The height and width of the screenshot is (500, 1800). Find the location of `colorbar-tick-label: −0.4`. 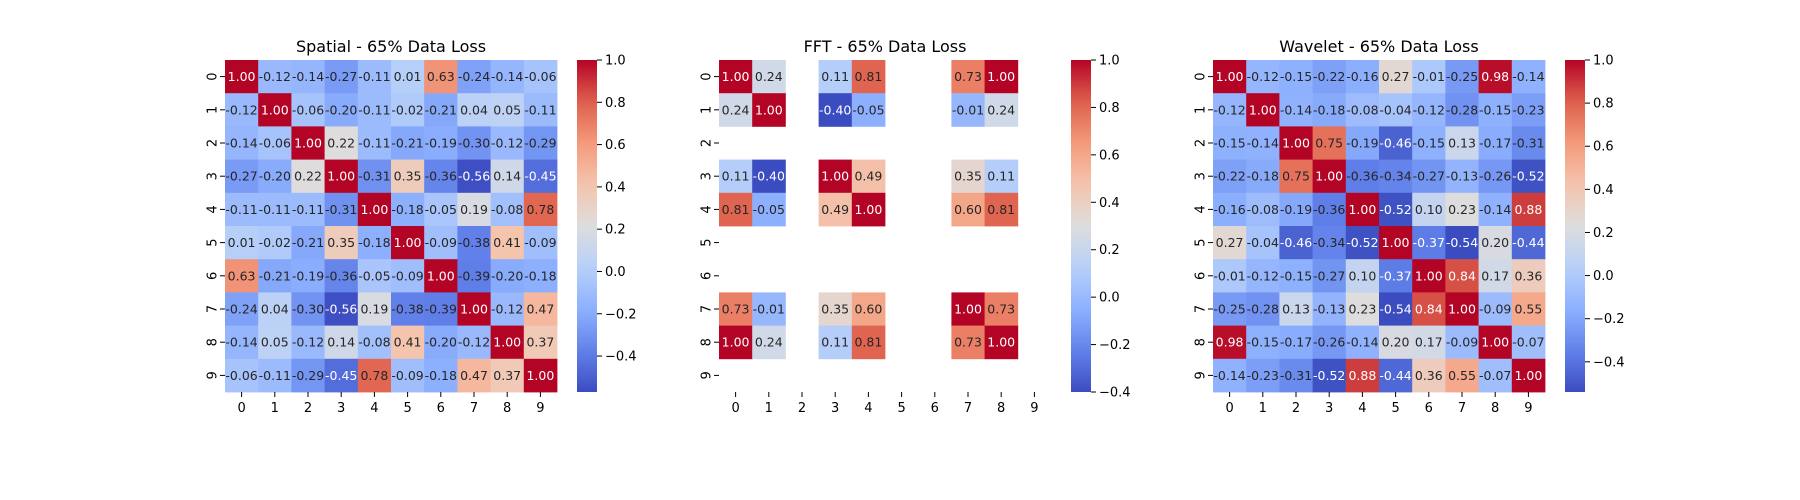

colorbar-tick-label: −0.4 is located at coordinates (1609, 362).